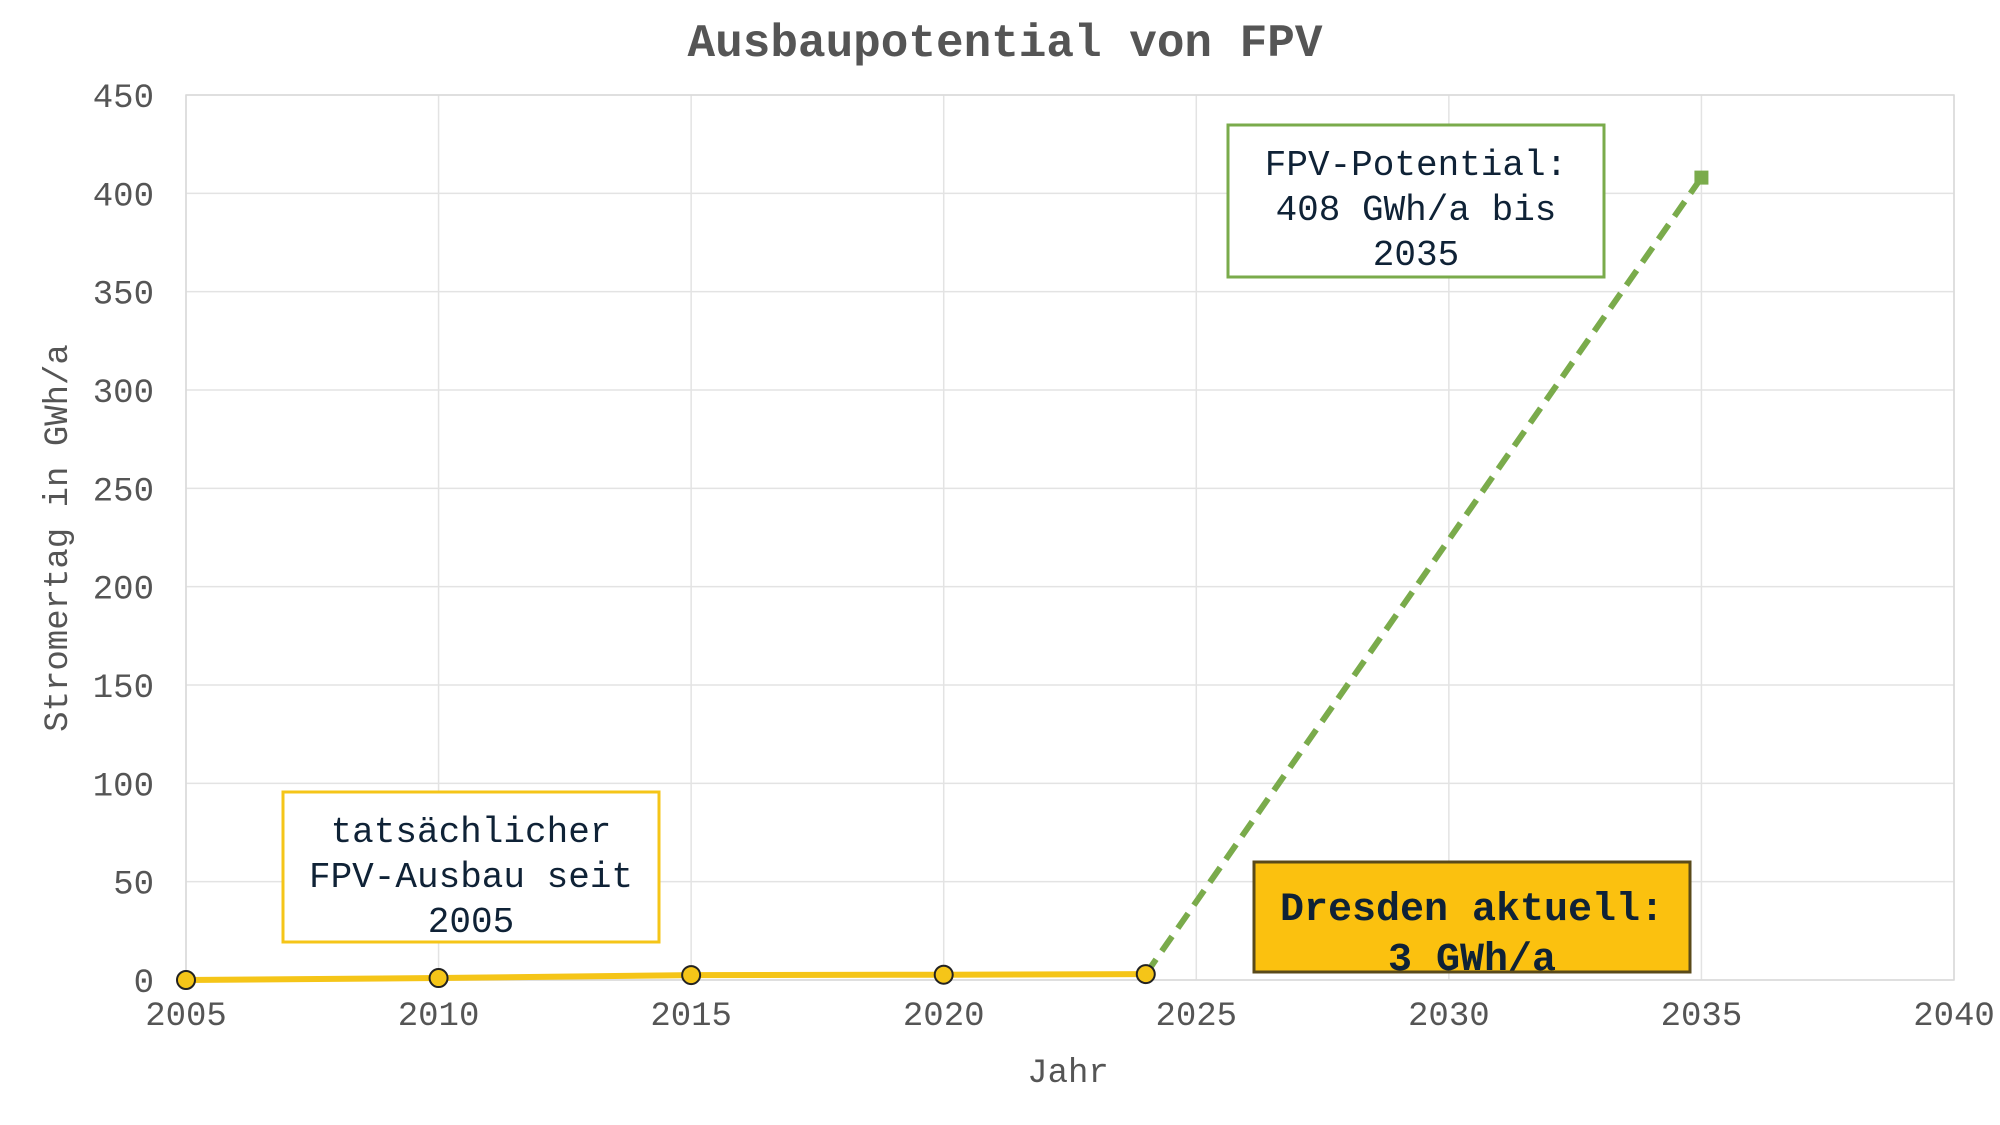 Image resolution: width=2000 pixels, height=1125 pixels. I want to click on annotation-line: 3 GWh/a, so click(1472, 960).